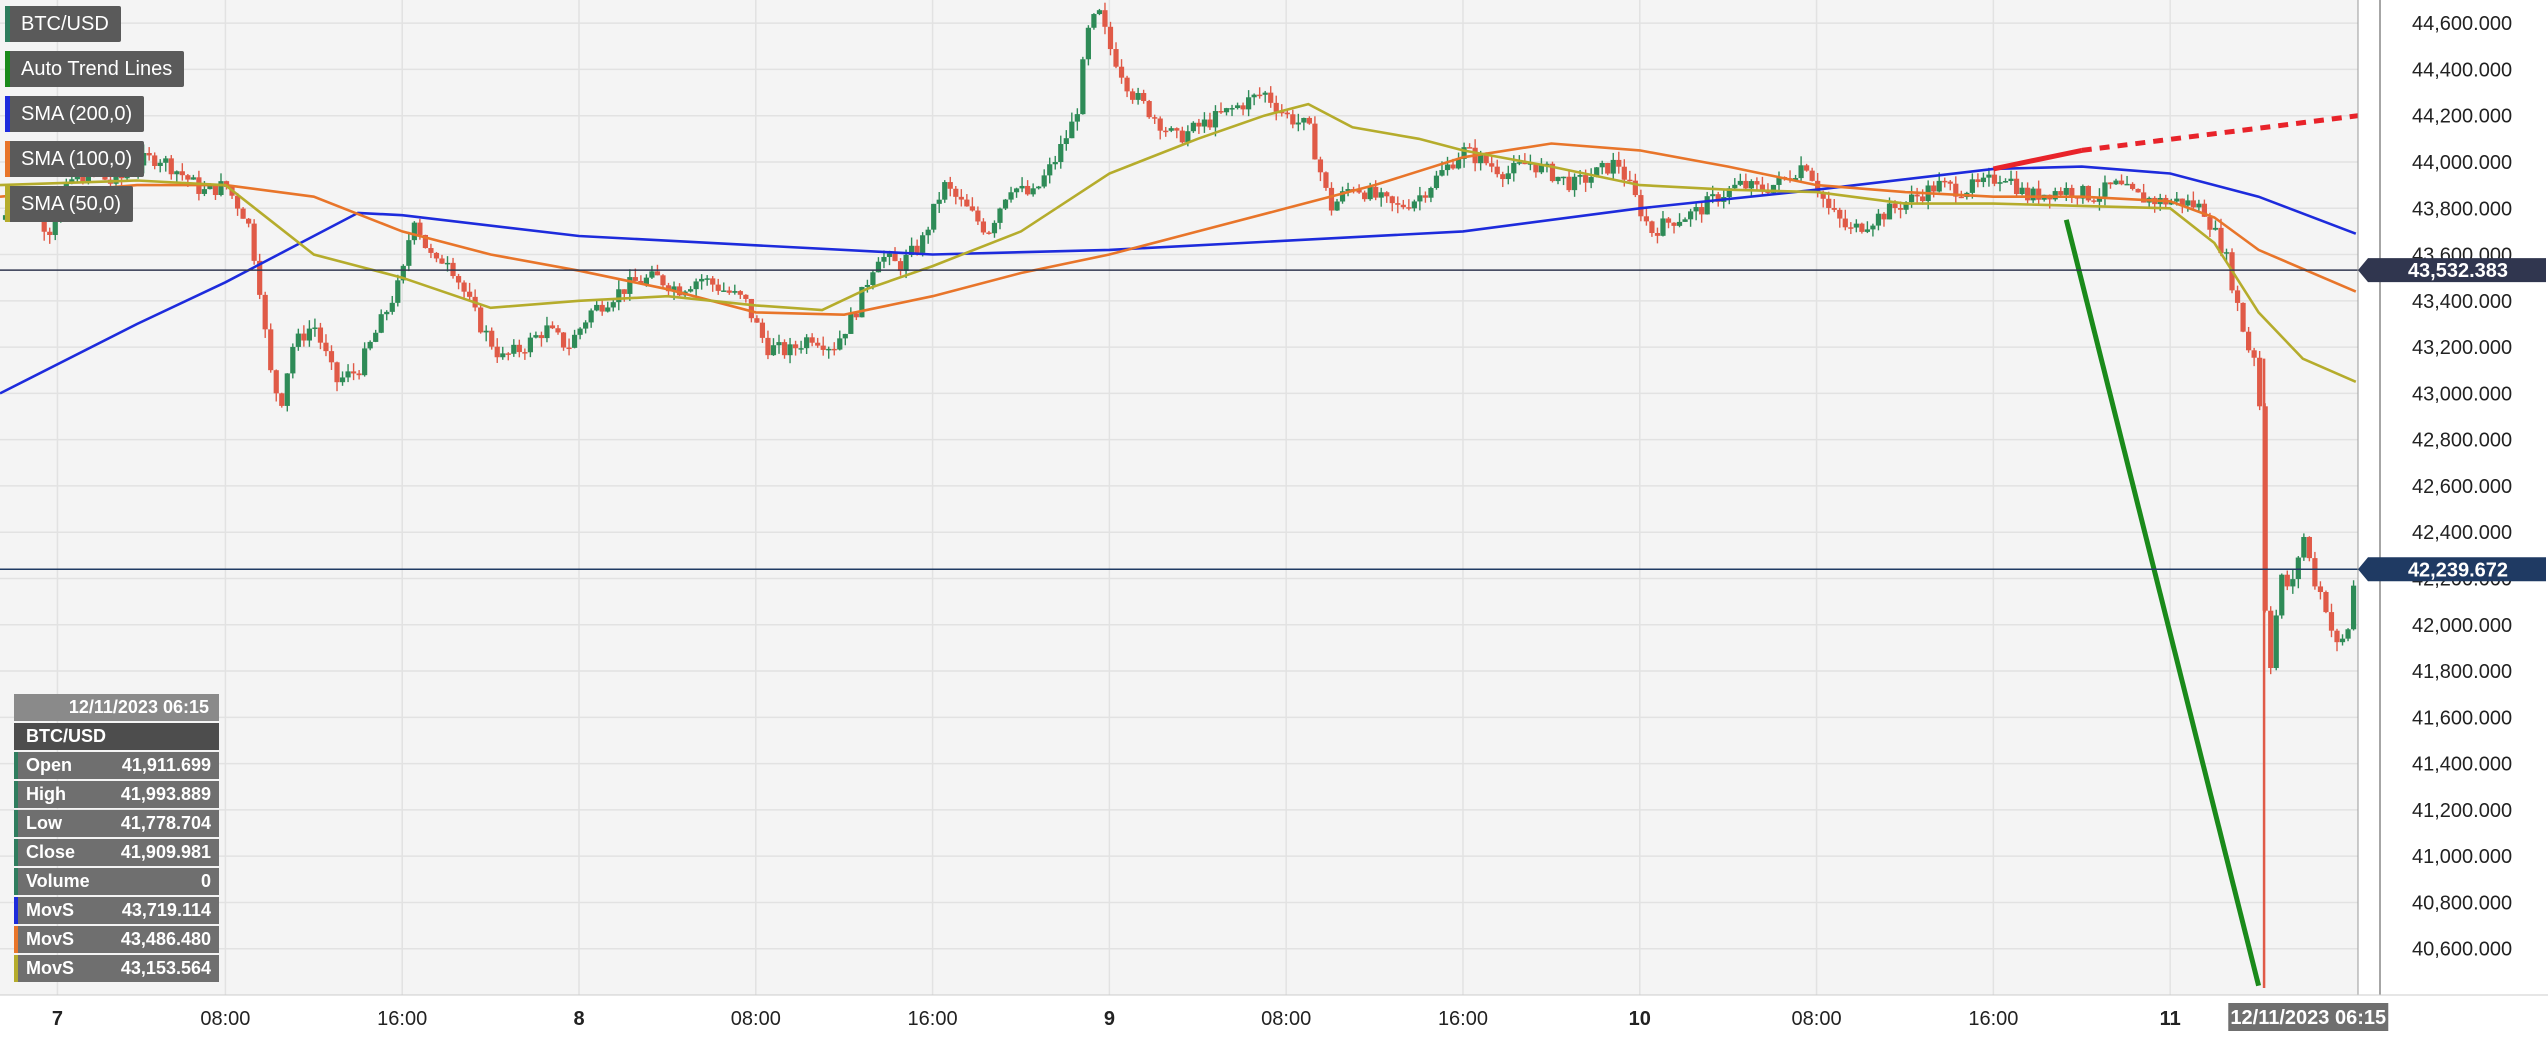 The width and height of the screenshot is (2548, 1058). What do you see at coordinates (116, 823) in the screenshot?
I see `info-row-low: Low 41,778.704` at bounding box center [116, 823].